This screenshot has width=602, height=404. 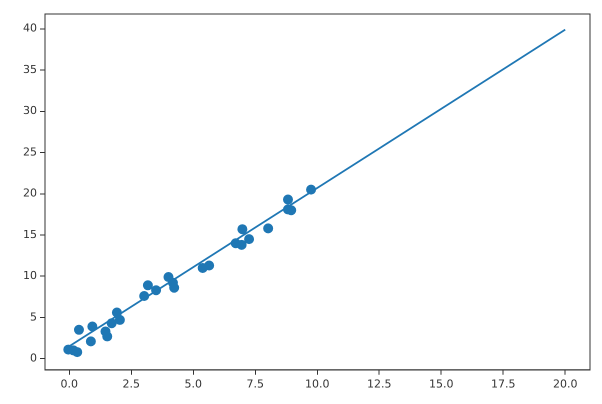 What do you see at coordinates (255, 383) in the screenshot?
I see `x-tick-label: 7.5` at bounding box center [255, 383].